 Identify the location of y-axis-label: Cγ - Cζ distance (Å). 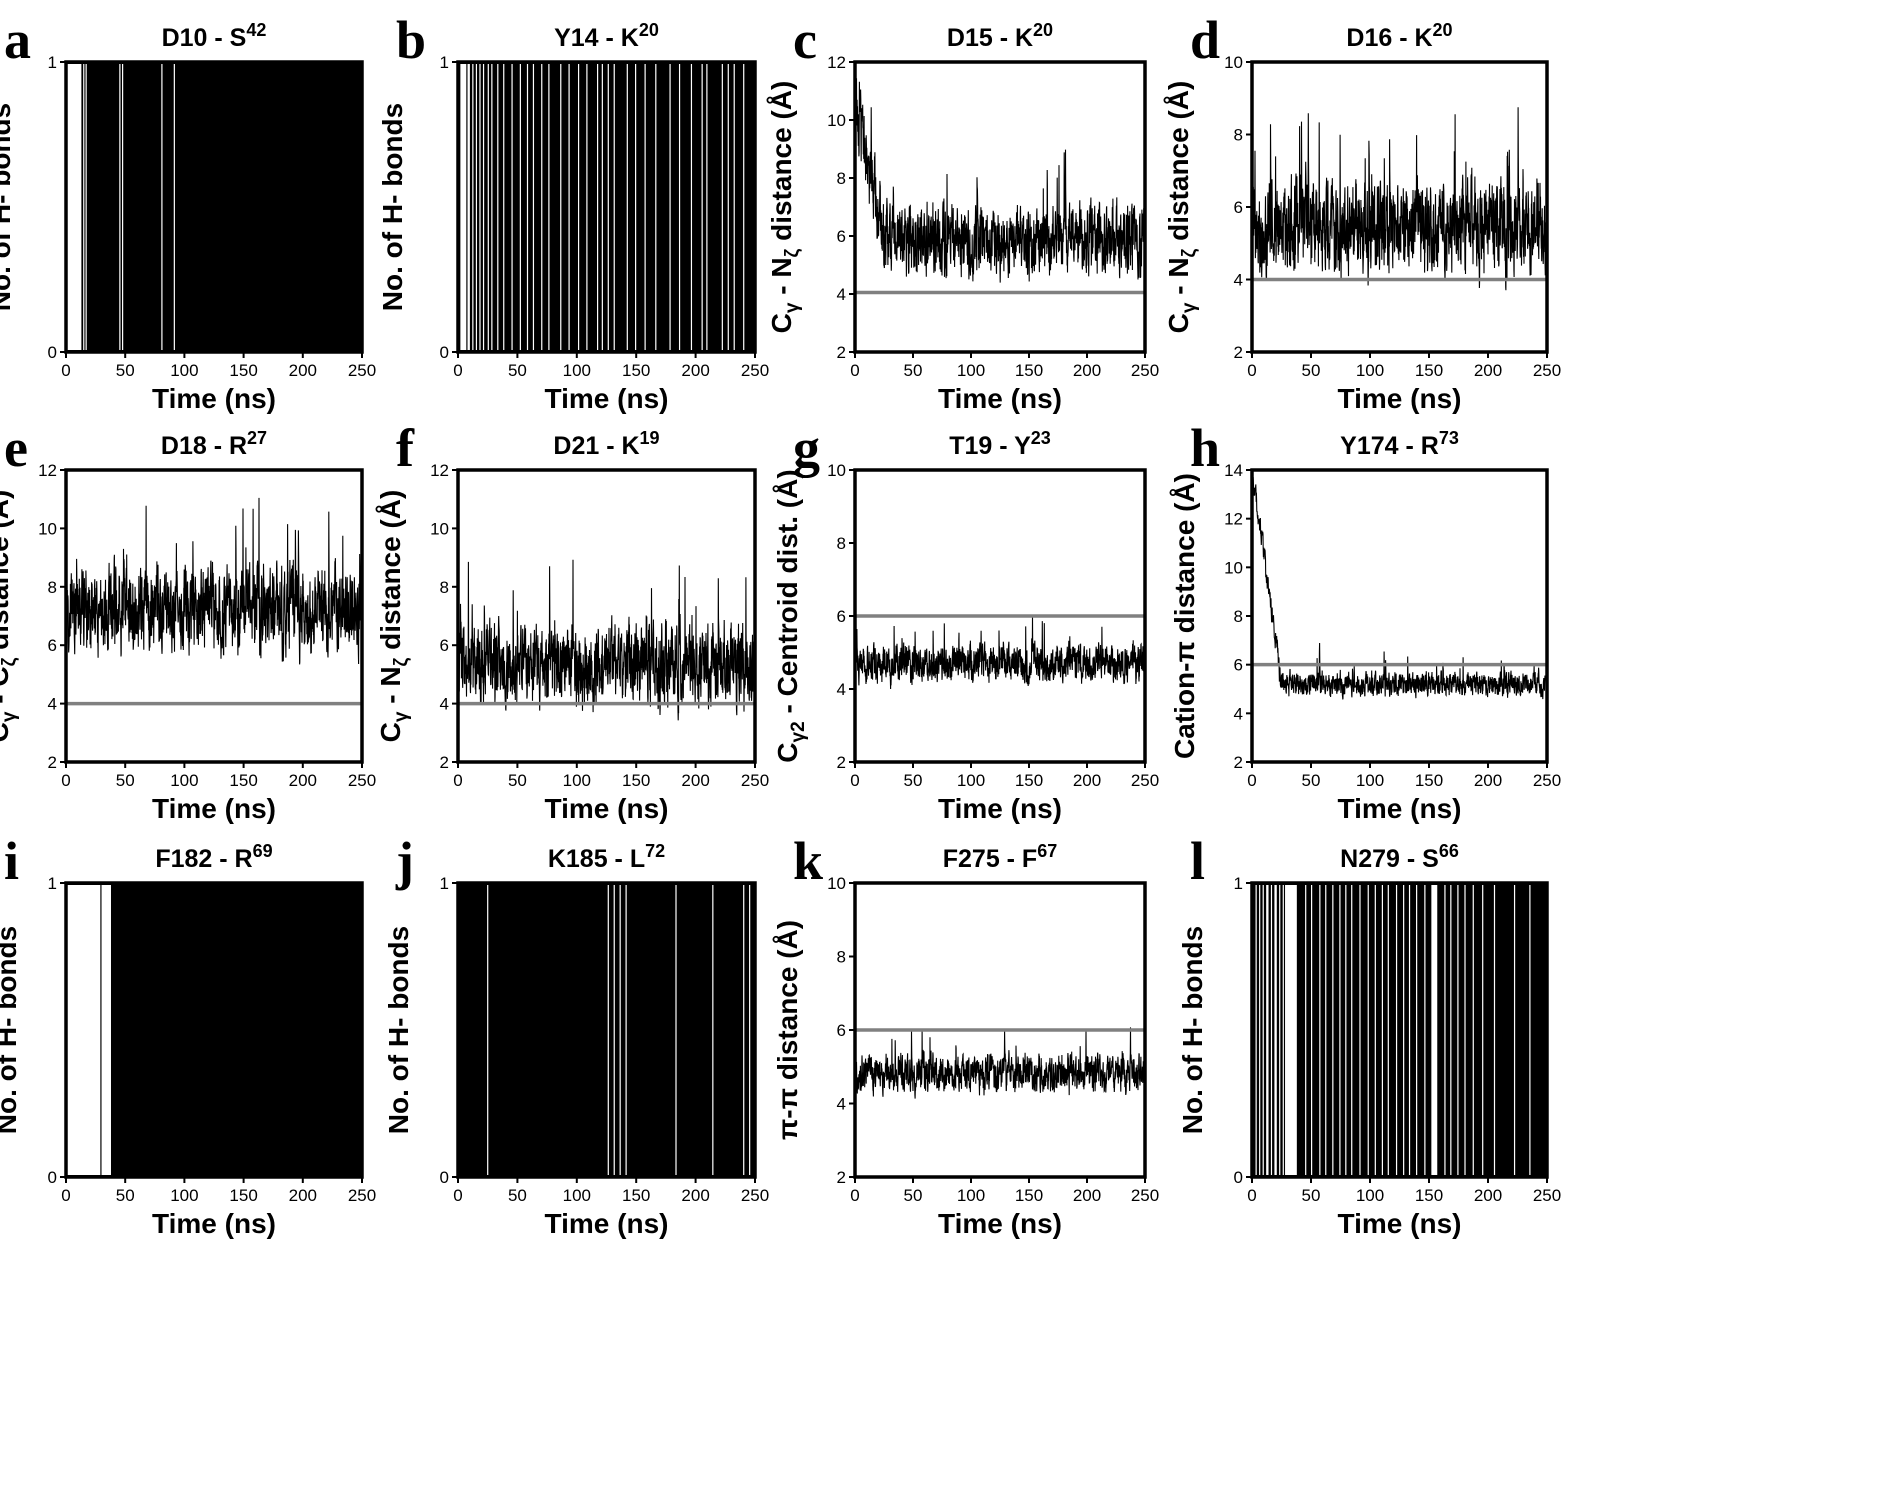
(10, 616).